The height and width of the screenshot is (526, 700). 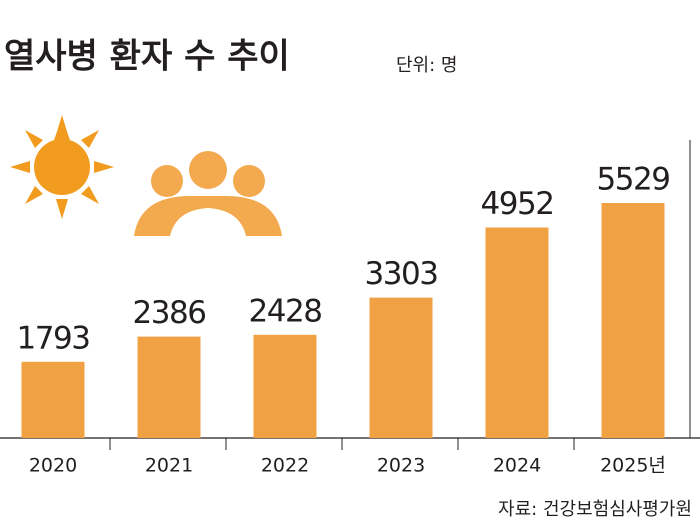 What do you see at coordinates (426, 65) in the screenshot?
I see `unit-label: 단위: 명` at bounding box center [426, 65].